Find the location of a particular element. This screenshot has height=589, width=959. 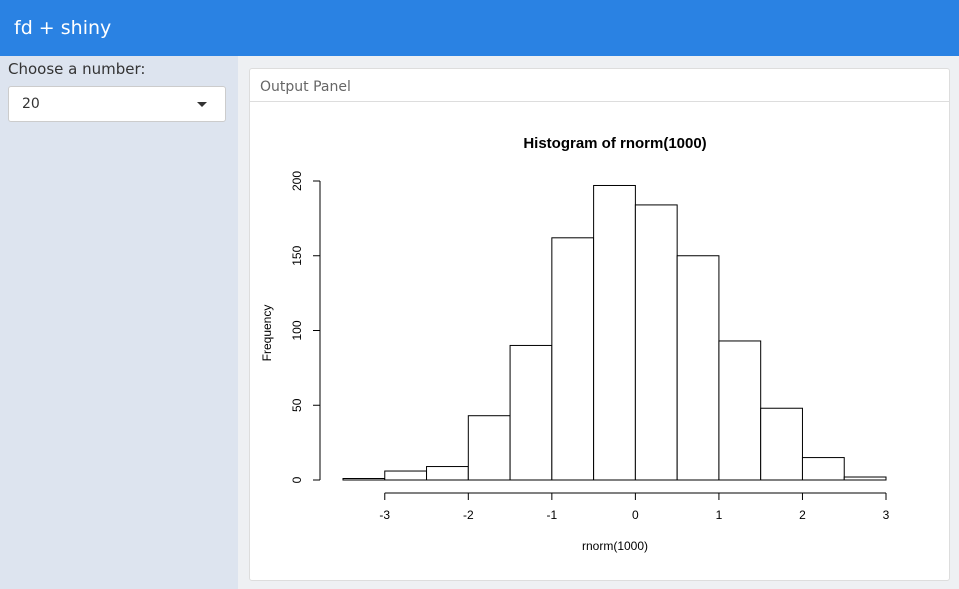

number-select: 20 is located at coordinates (117, 104).